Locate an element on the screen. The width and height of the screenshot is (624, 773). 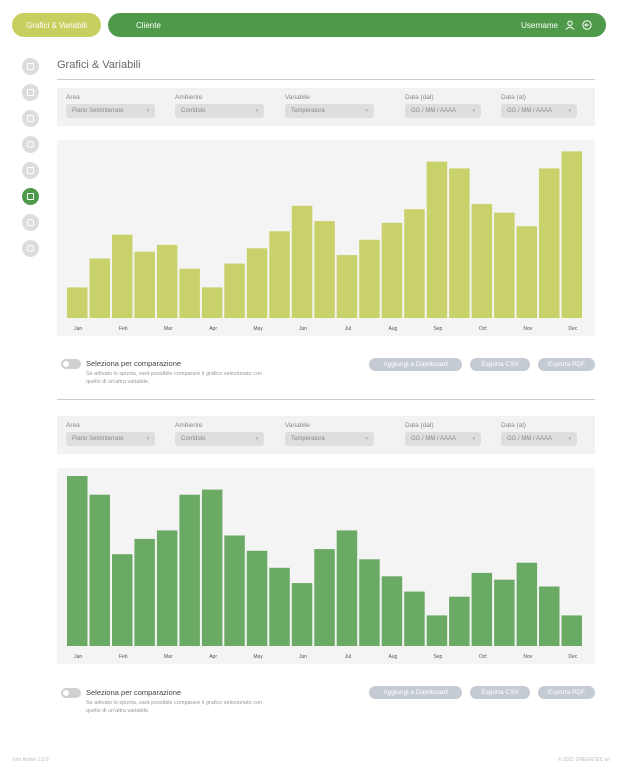
sidebar-item-clock is located at coordinates (30, 144).